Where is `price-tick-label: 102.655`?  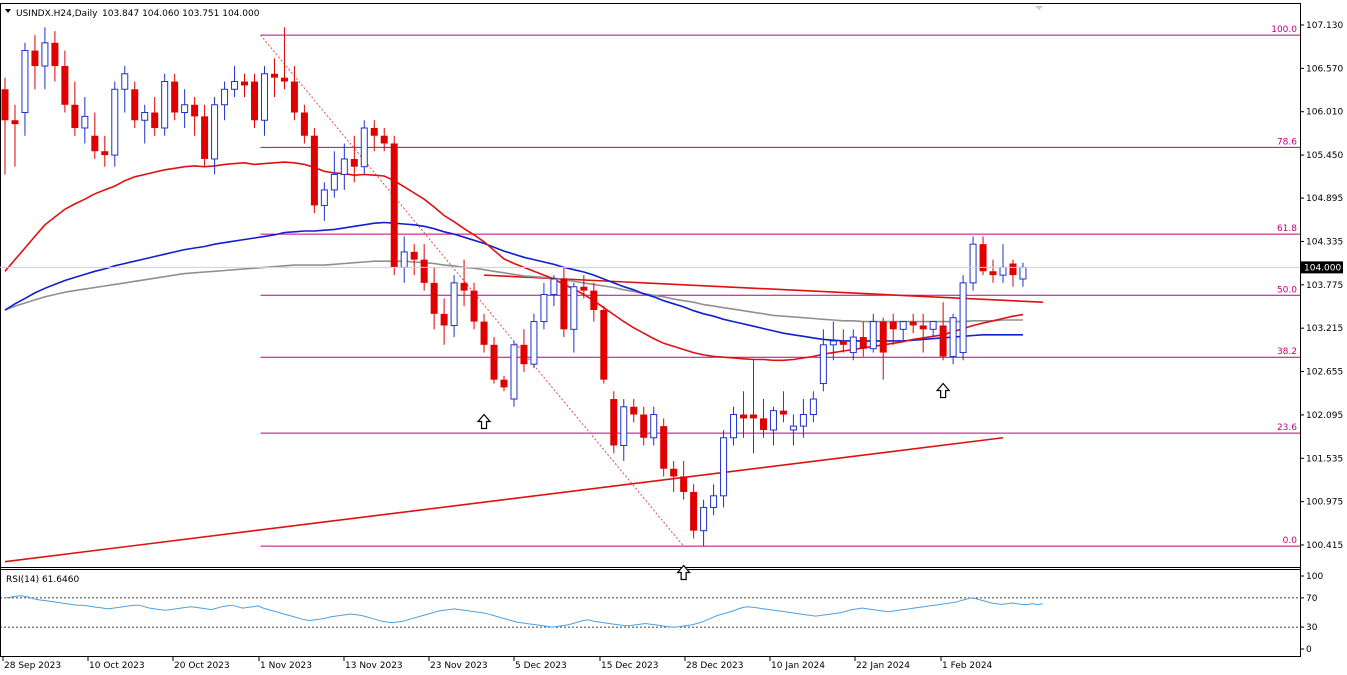 price-tick-label: 102.655 is located at coordinates (1324, 373).